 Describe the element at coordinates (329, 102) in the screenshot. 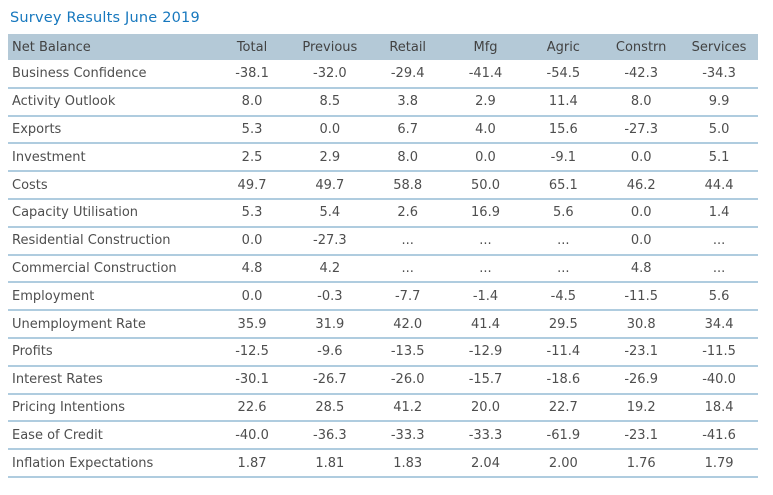

I see `value-cell: 8.5` at that location.